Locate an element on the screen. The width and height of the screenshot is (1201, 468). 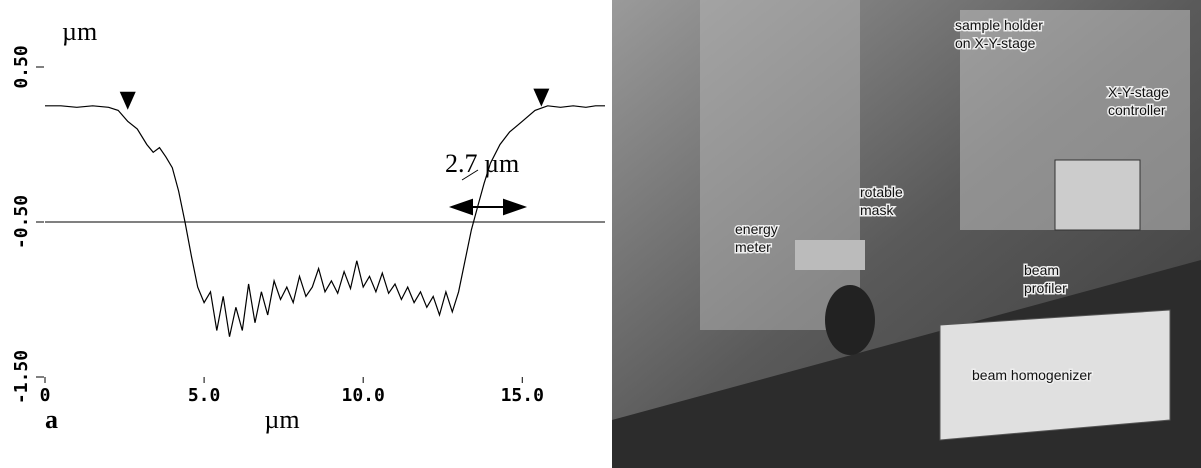
monitor is located at coordinates (1097, 195).